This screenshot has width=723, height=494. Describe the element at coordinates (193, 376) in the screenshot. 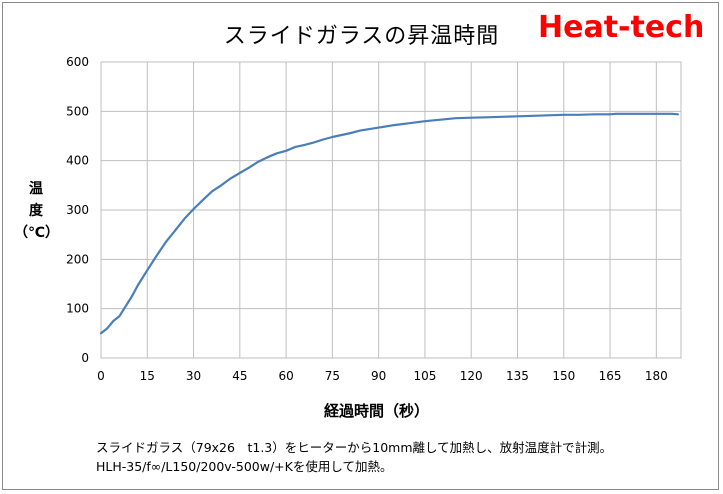

I see `x-tick-label: 30` at that location.